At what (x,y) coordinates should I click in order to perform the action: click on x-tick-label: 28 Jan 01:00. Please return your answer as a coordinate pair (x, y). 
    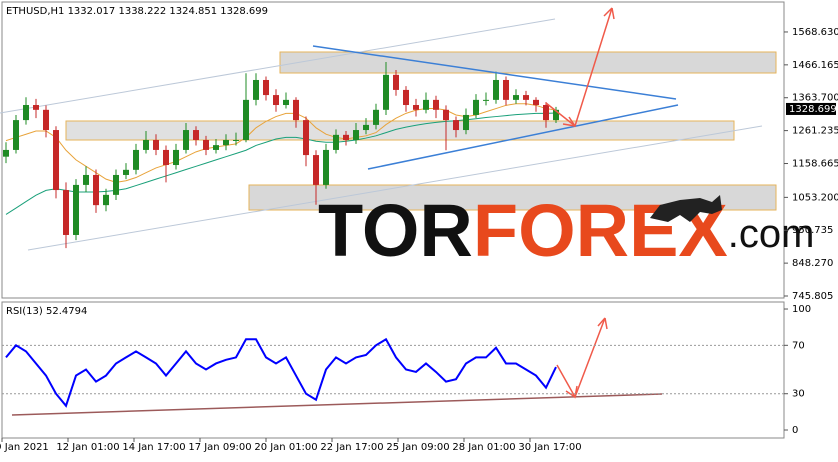
    Looking at the image, I should click on (483, 447).